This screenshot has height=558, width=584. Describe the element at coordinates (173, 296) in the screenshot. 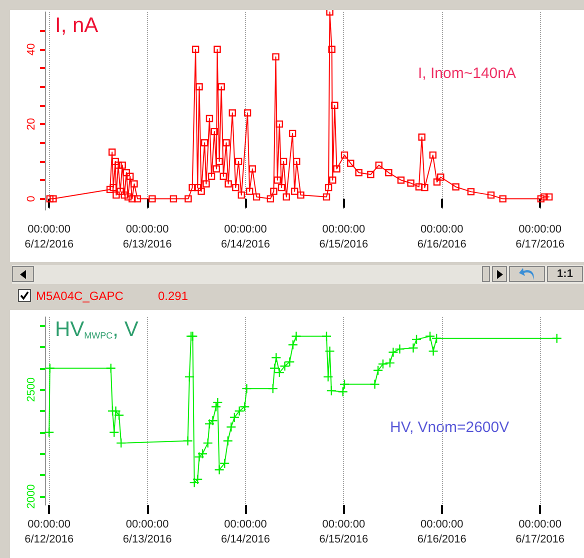

I see `text: 0.291` at that location.